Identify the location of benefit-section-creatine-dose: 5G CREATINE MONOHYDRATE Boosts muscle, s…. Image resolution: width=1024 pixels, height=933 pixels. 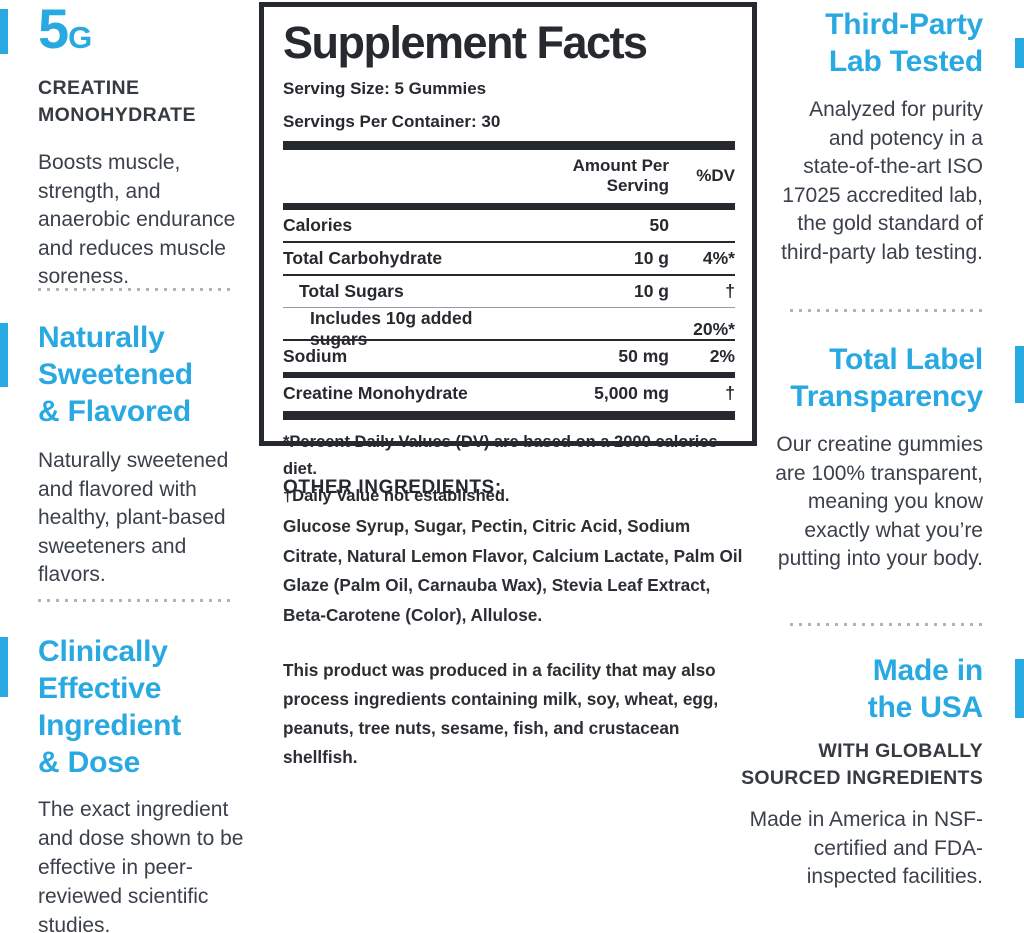
(147, 146).